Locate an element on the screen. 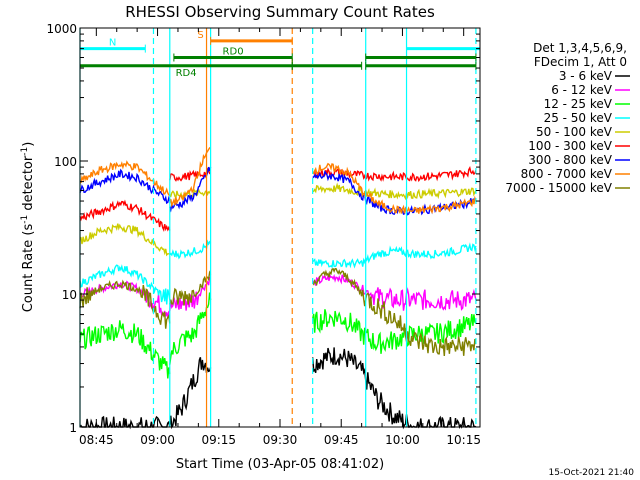  y-label-part-2: detector is located at coordinates (28, 185).